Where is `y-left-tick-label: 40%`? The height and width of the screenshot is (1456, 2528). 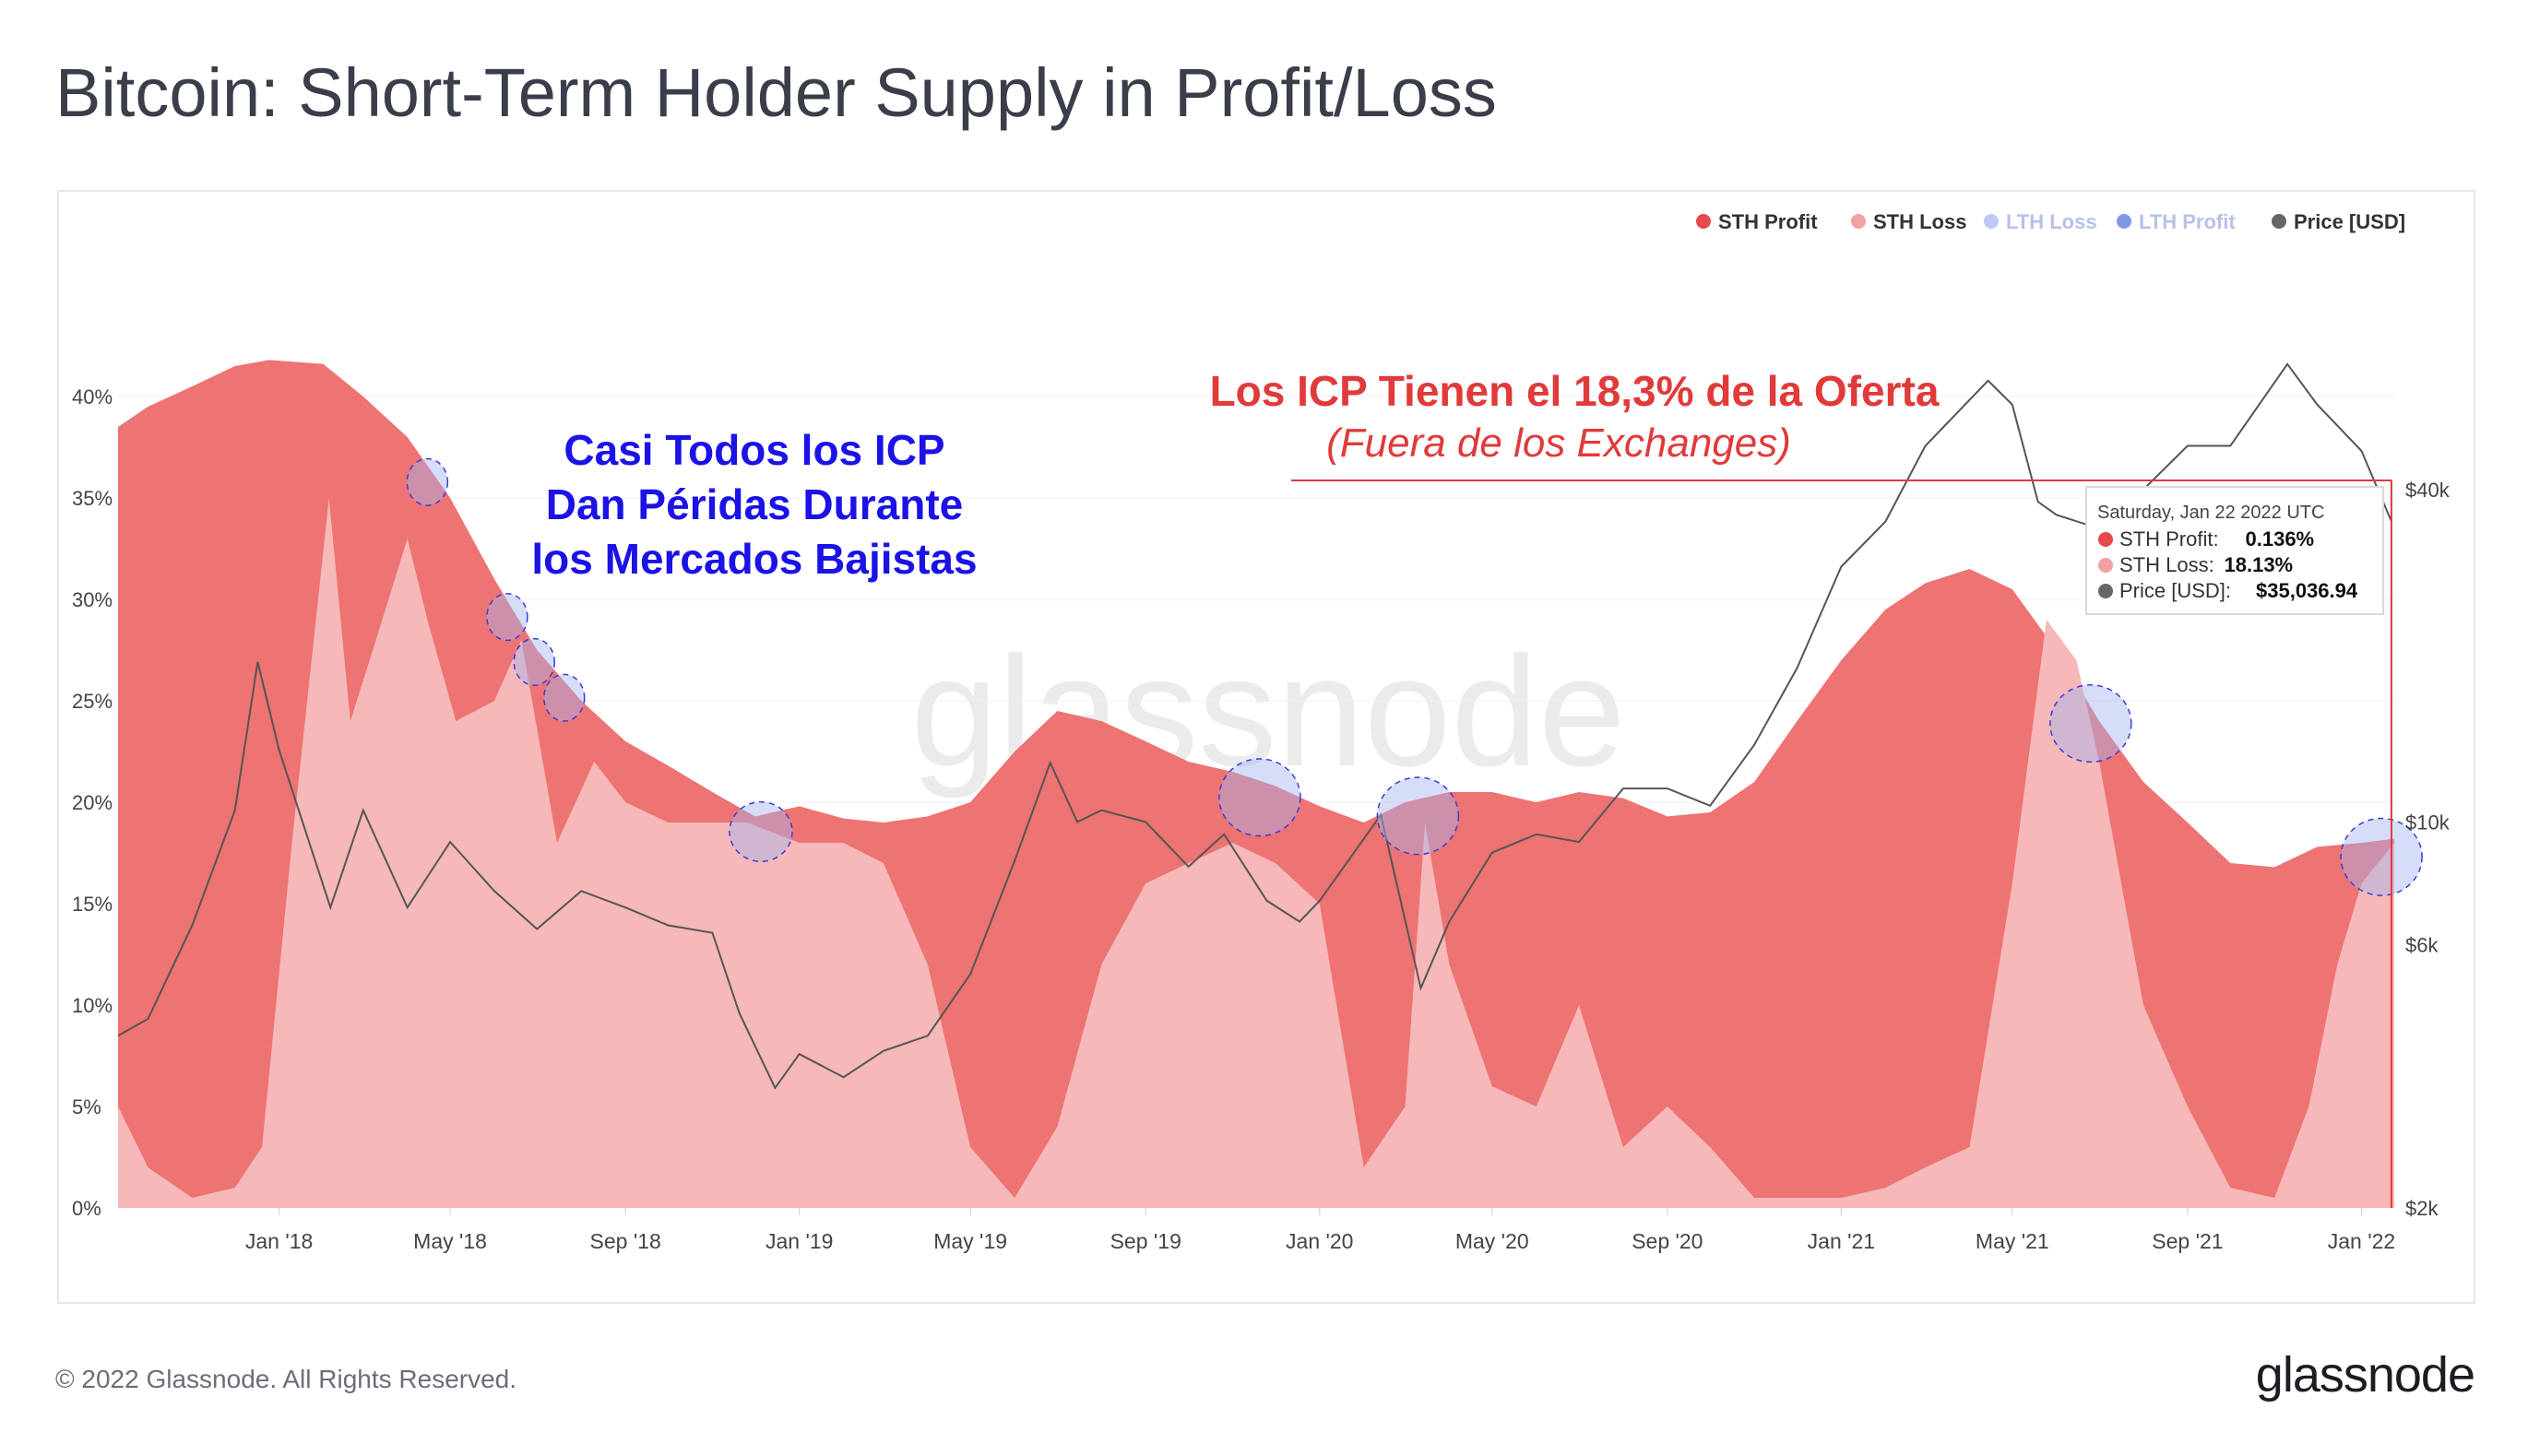 y-left-tick-label: 40% is located at coordinates (92, 396).